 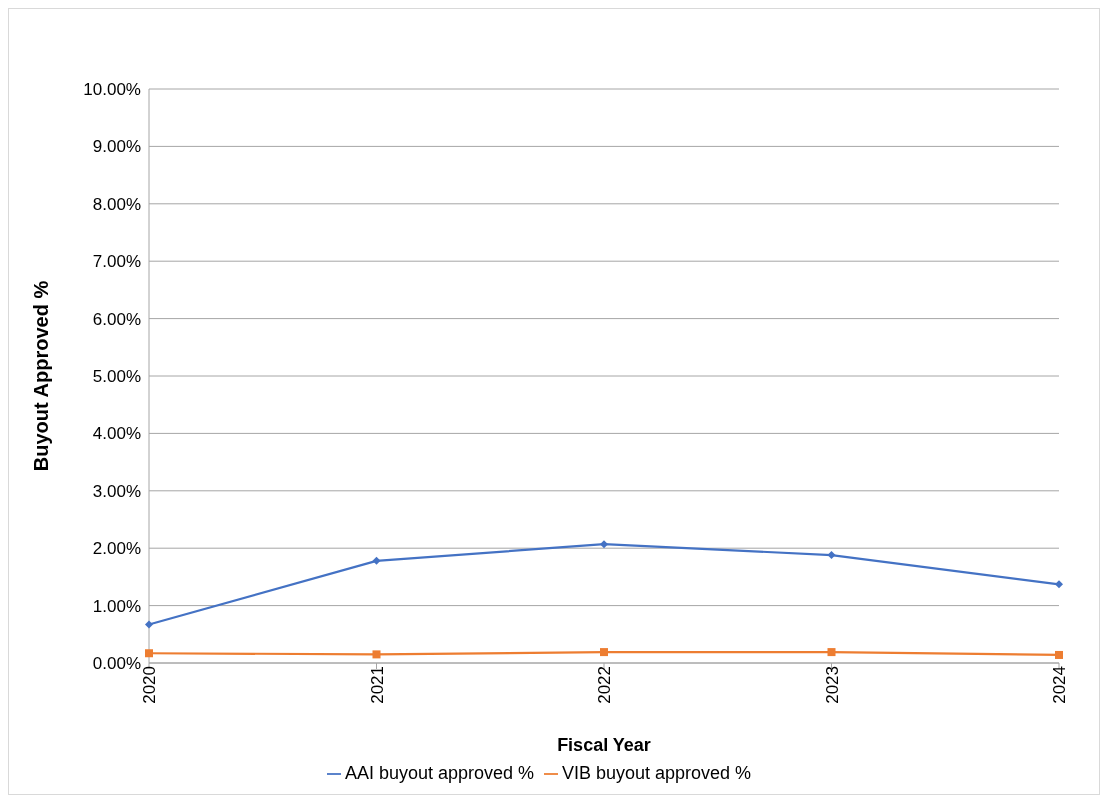 What do you see at coordinates (150, 685) in the screenshot?
I see `x-tick-label: 2020` at bounding box center [150, 685].